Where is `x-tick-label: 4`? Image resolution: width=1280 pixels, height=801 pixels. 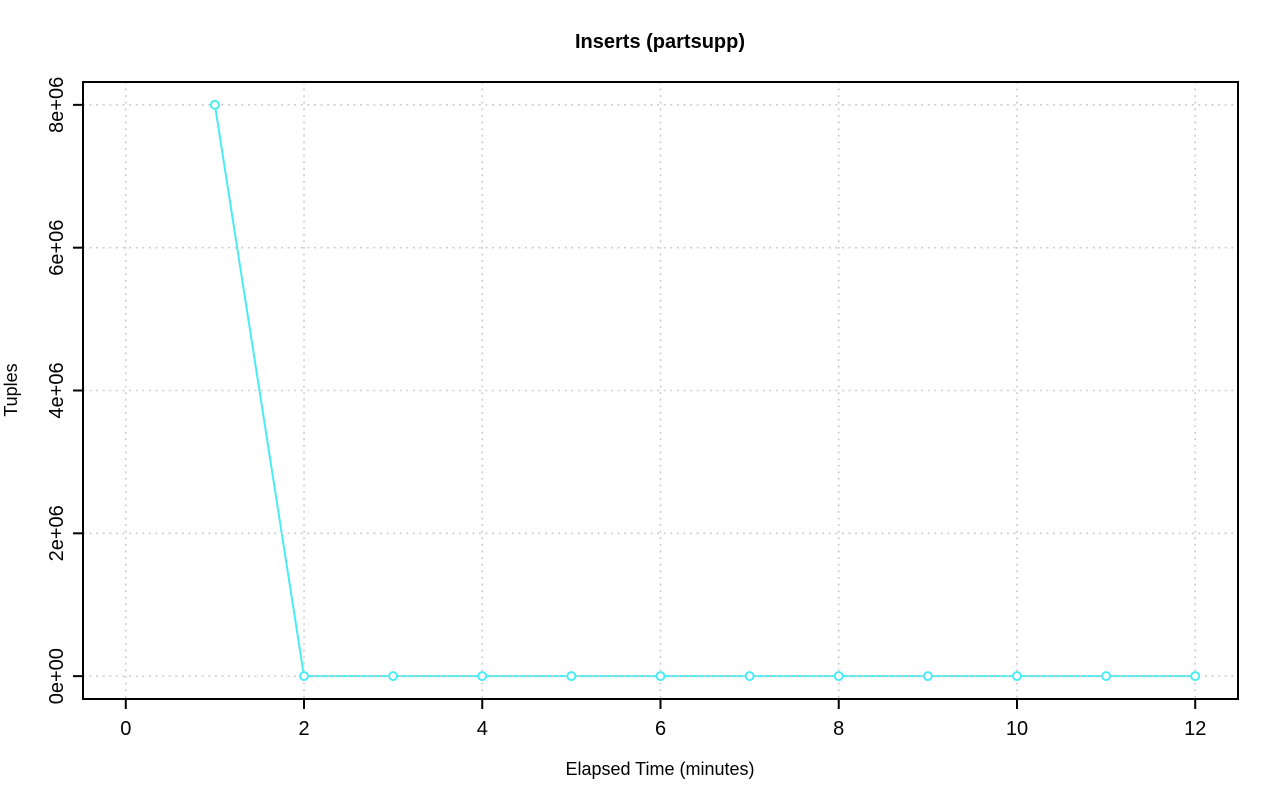 x-tick-label: 4 is located at coordinates (482, 729).